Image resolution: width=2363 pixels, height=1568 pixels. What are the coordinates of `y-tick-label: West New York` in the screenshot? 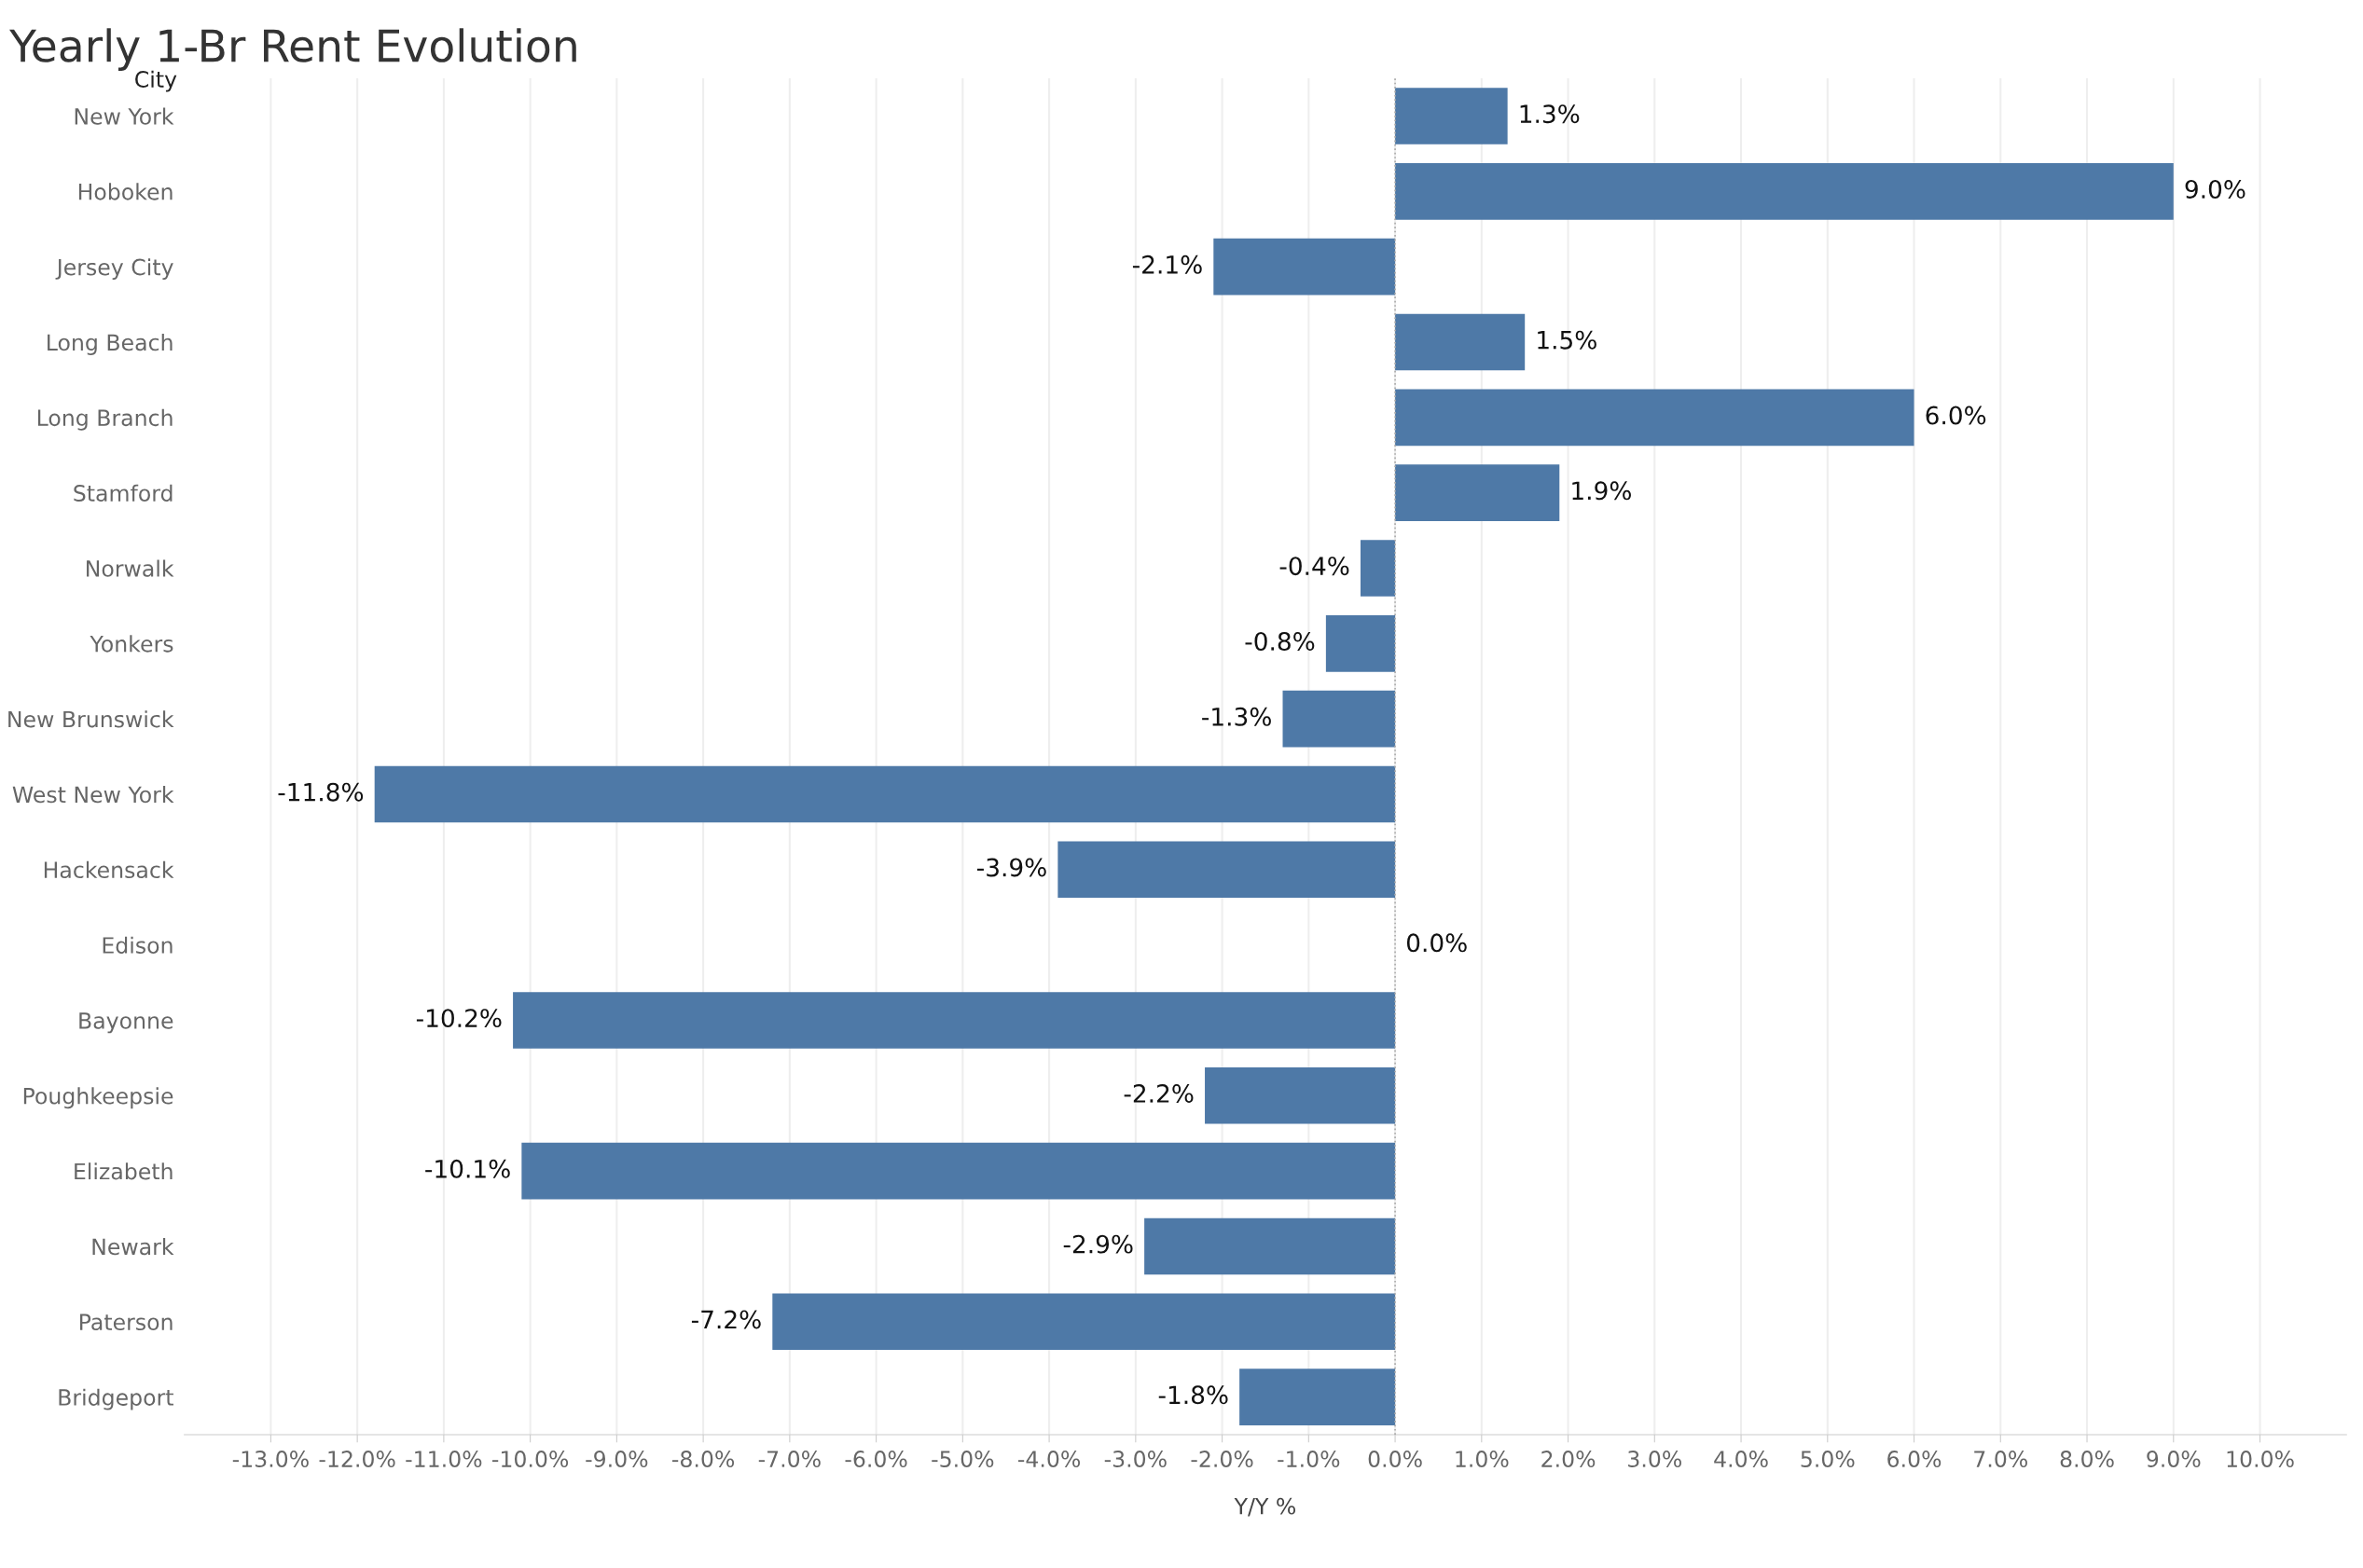 It's located at (93, 795).